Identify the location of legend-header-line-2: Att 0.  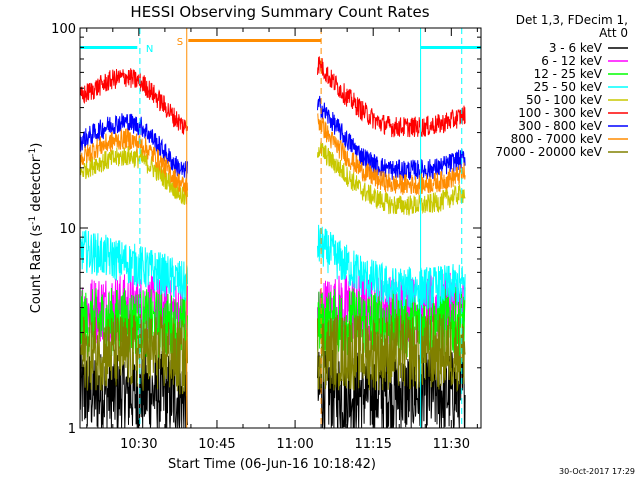
(613, 33).